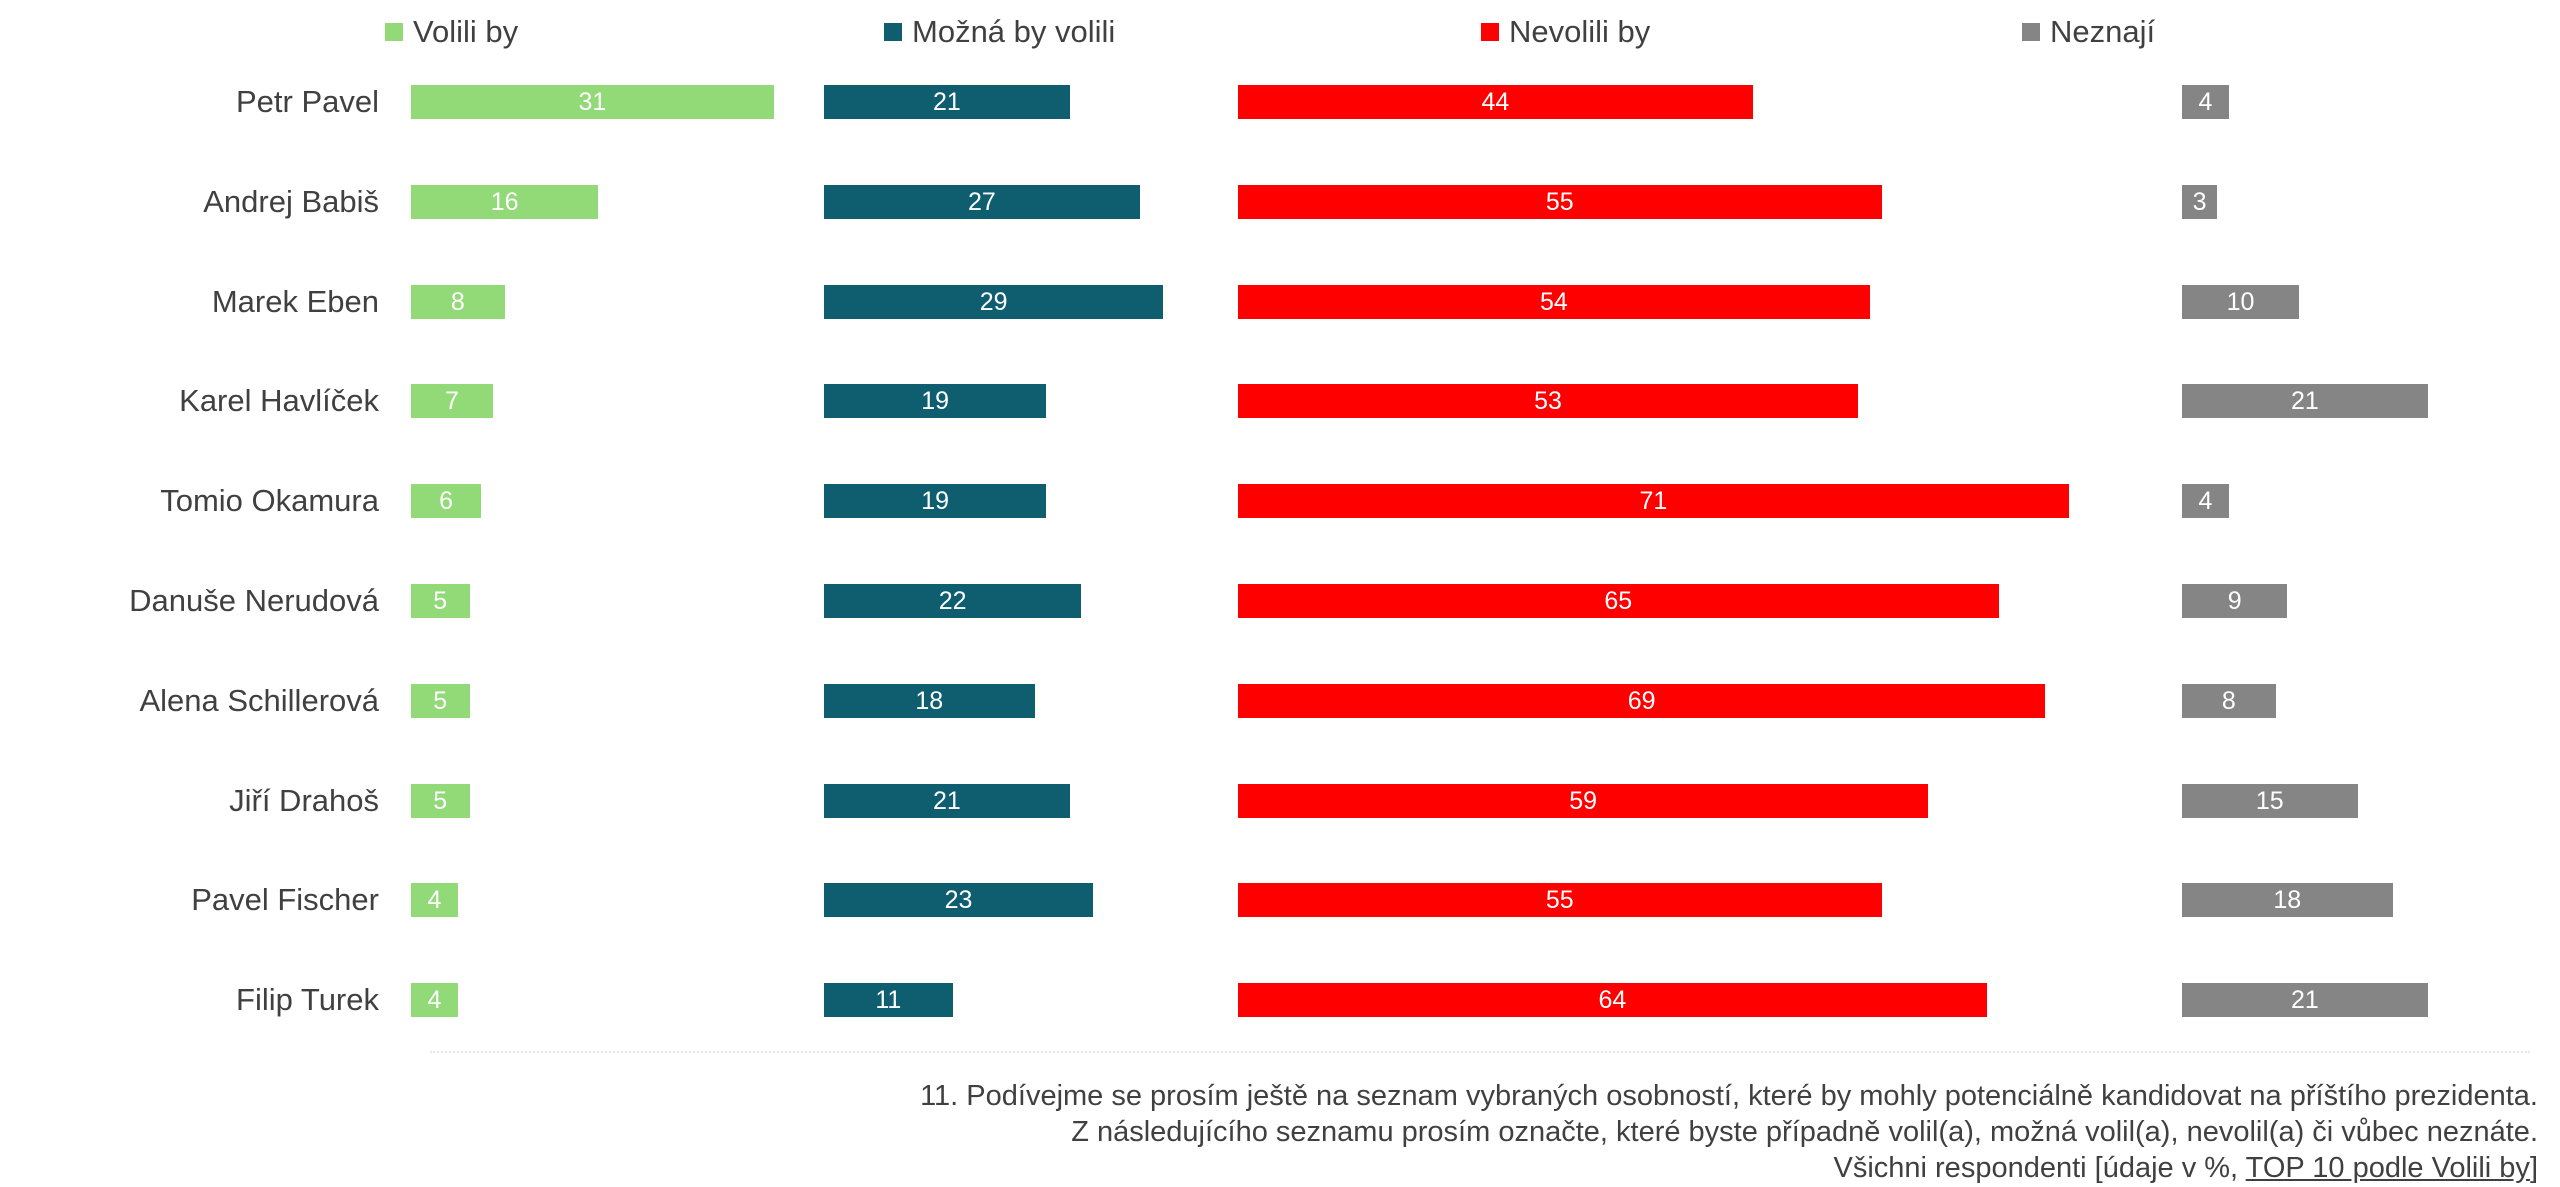 Image resolution: width=2560 pixels, height=1187 pixels. I want to click on footnote-base-prefix: Všichni respondenti [údaje v %,, so click(2039, 1168).